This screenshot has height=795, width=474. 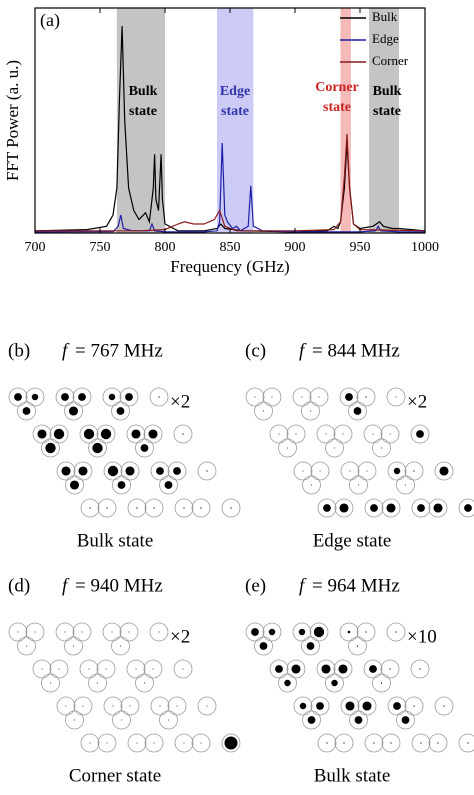 What do you see at coordinates (115, 775) in the screenshot?
I see `caption: Corner state` at bounding box center [115, 775].